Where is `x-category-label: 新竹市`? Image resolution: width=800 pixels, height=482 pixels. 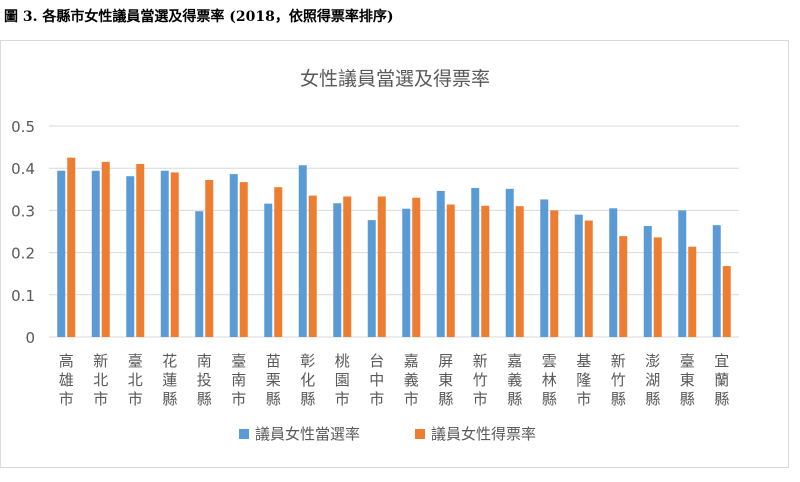
x-category-label: 新竹市 is located at coordinates (480, 380).